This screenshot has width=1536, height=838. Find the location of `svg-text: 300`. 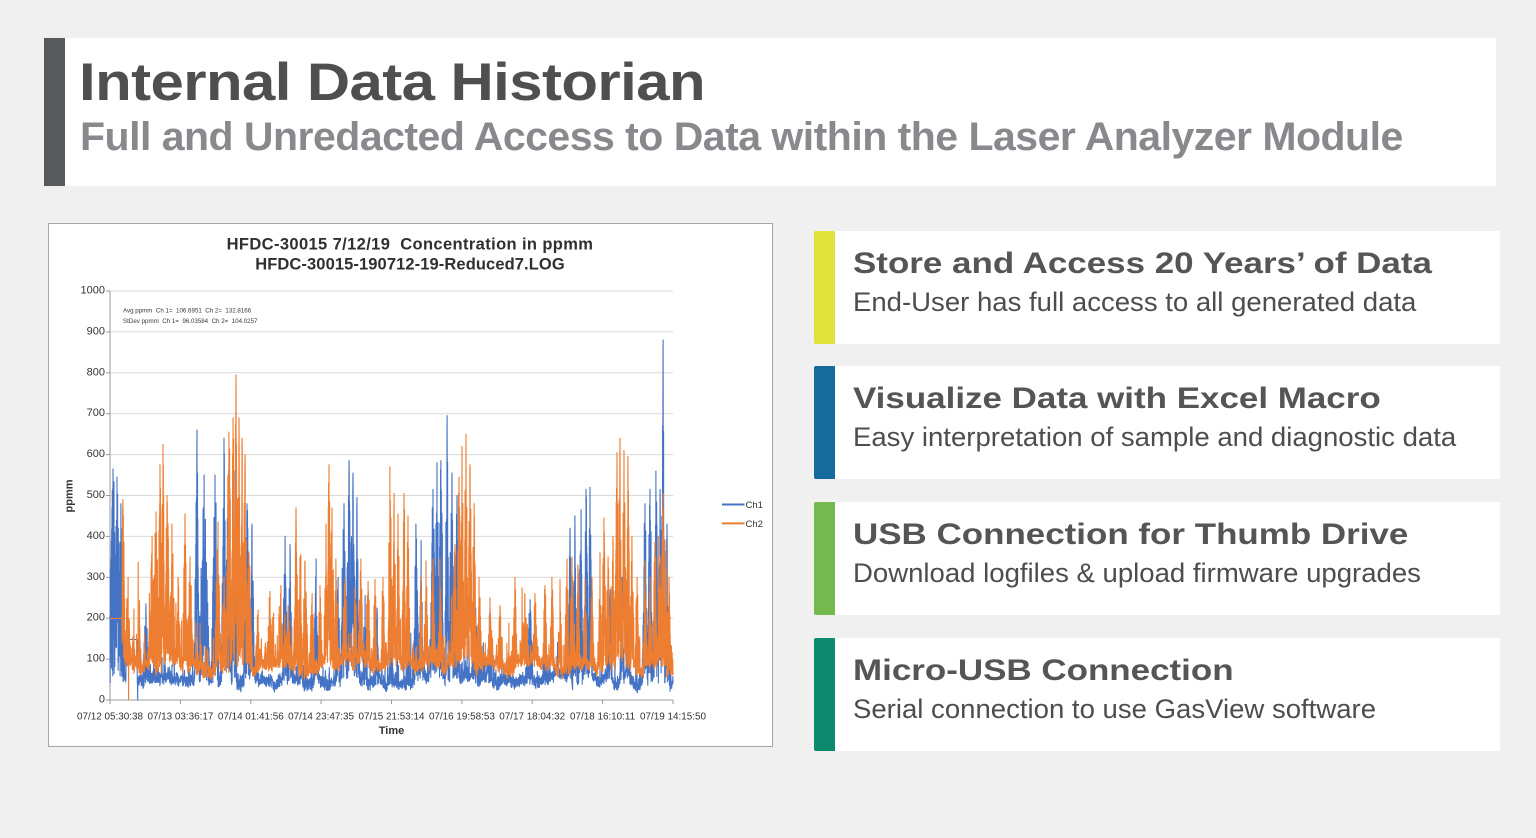

svg-text: 300 is located at coordinates (96, 577).